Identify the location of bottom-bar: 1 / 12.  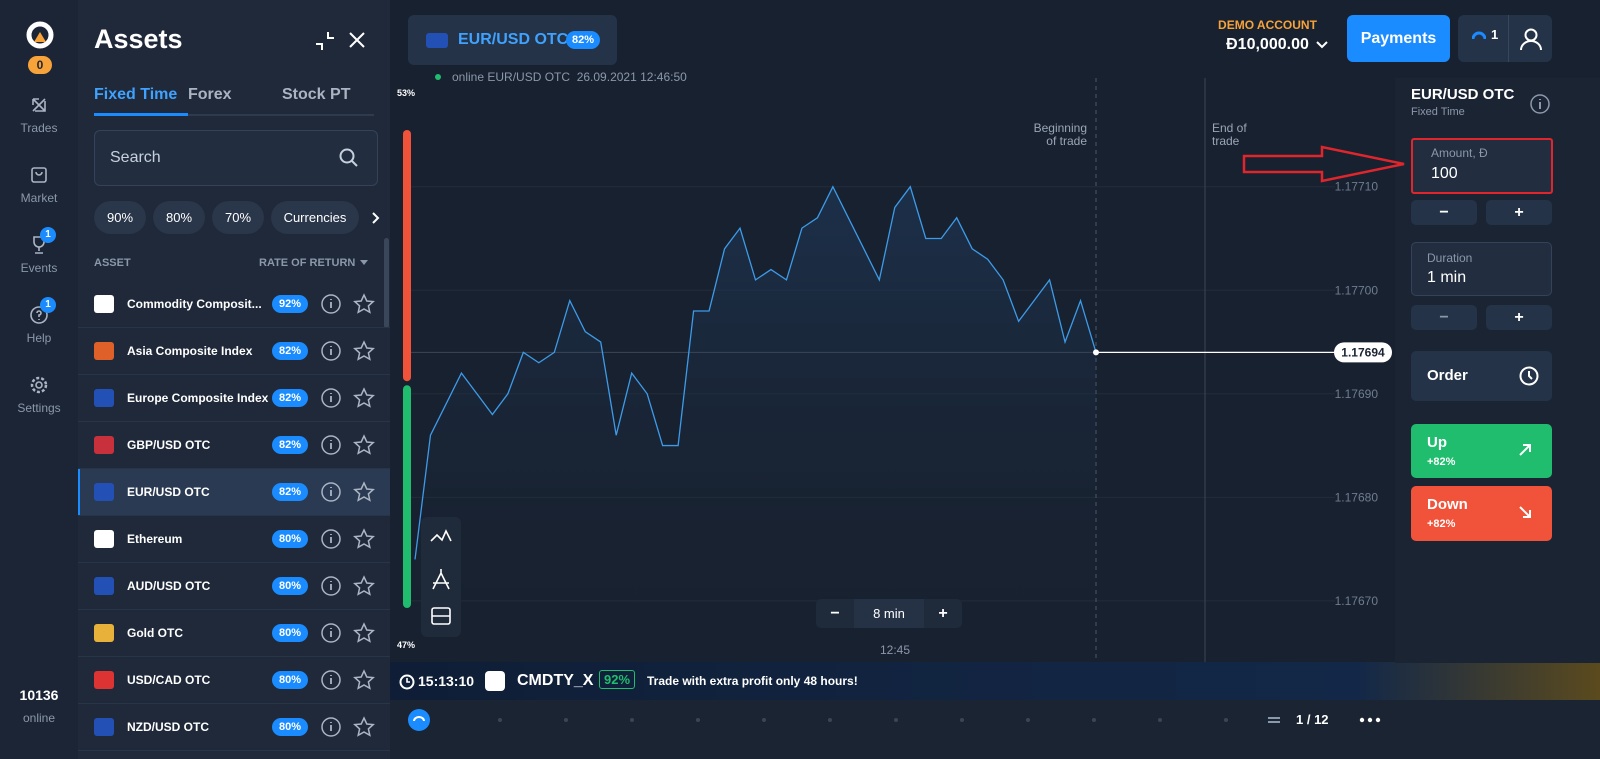
(995, 729).